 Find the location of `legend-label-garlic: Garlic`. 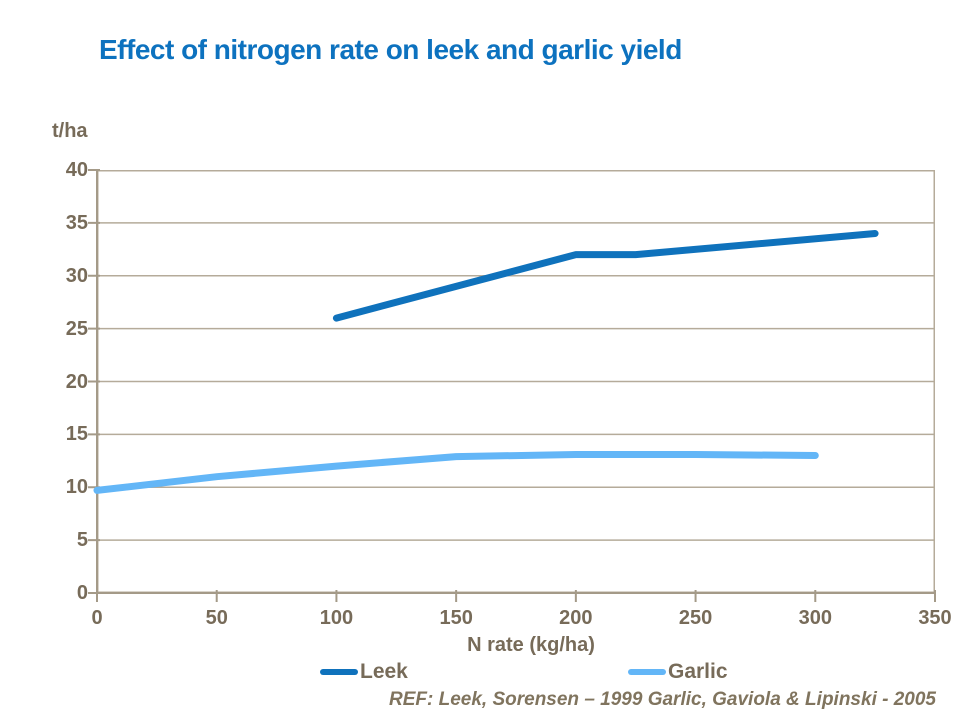

legend-label-garlic: Garlic is located at coordinates (698, 671).